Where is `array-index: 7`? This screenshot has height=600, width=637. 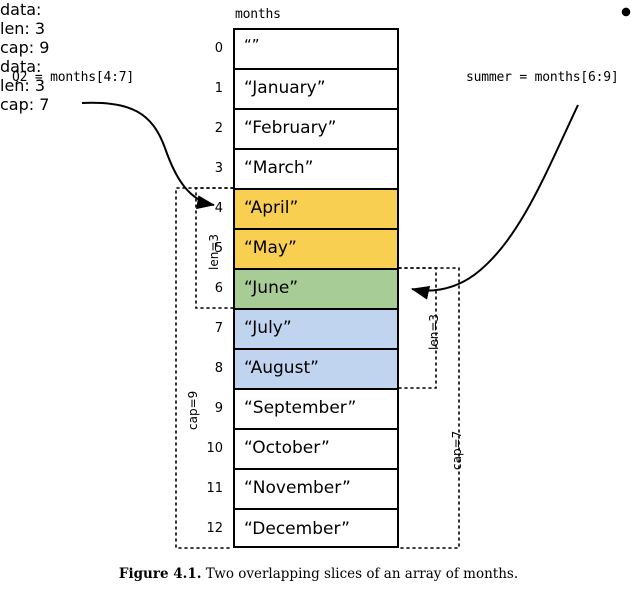 array-index: 7 is located at coordinates (218, 328).